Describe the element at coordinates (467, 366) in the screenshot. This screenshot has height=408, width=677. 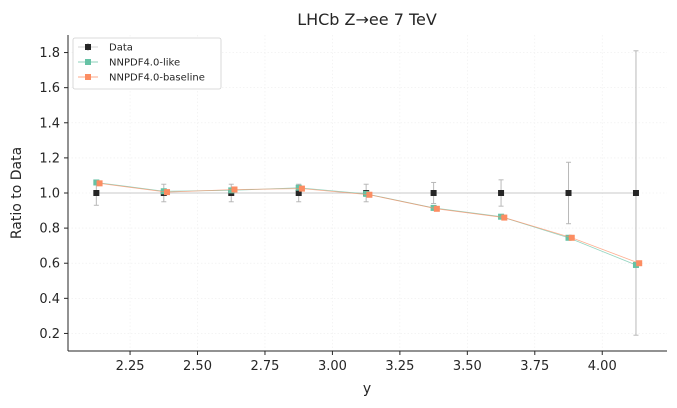
I see `x-tick-label: 3.50` at that location.